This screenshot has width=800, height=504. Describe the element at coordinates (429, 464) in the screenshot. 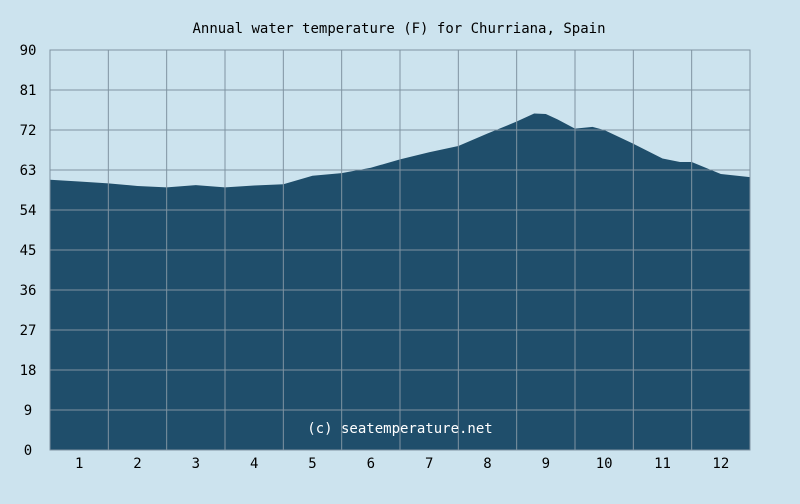

I see `x-tick-label: 7` at that location.